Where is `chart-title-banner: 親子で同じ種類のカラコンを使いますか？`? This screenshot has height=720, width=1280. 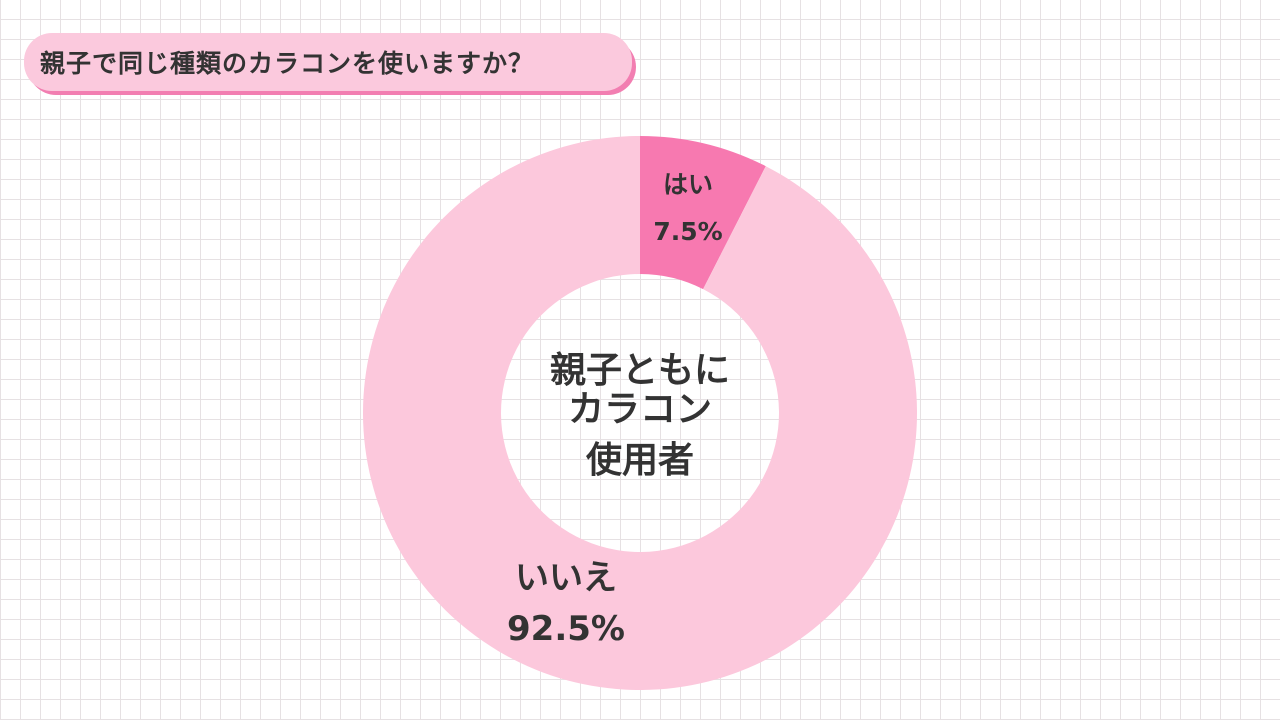
chart-title-banner: 親子で同じ種類のカラコンを使いますか？ is located at coordinates (331, 66).